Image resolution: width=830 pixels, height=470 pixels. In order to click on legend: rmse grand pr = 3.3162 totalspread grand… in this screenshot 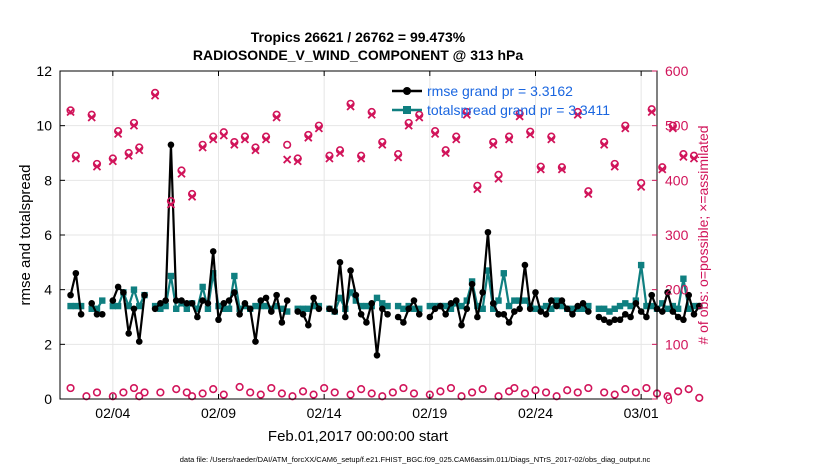, I will do `click(501, 100)`.